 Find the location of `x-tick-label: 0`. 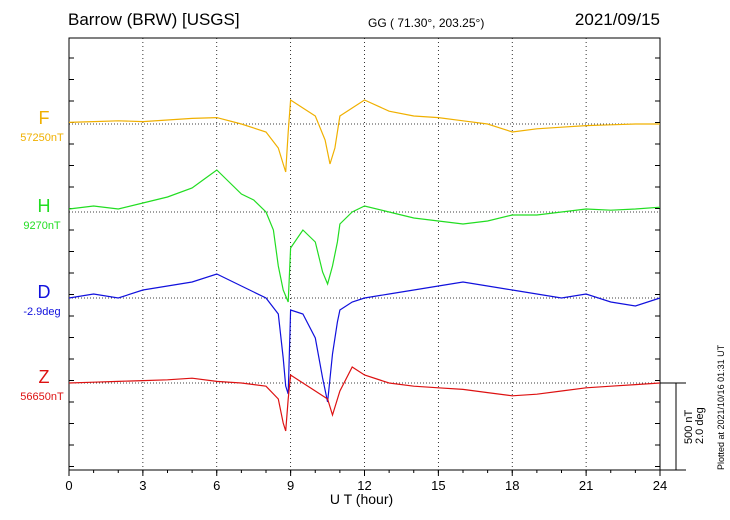

x-tick-label: 0 is located at coordinates (68, 485).